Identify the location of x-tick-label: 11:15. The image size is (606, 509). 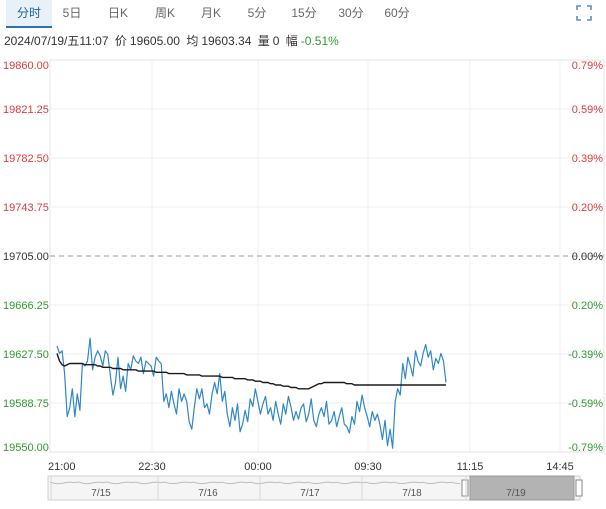
(470, 467).